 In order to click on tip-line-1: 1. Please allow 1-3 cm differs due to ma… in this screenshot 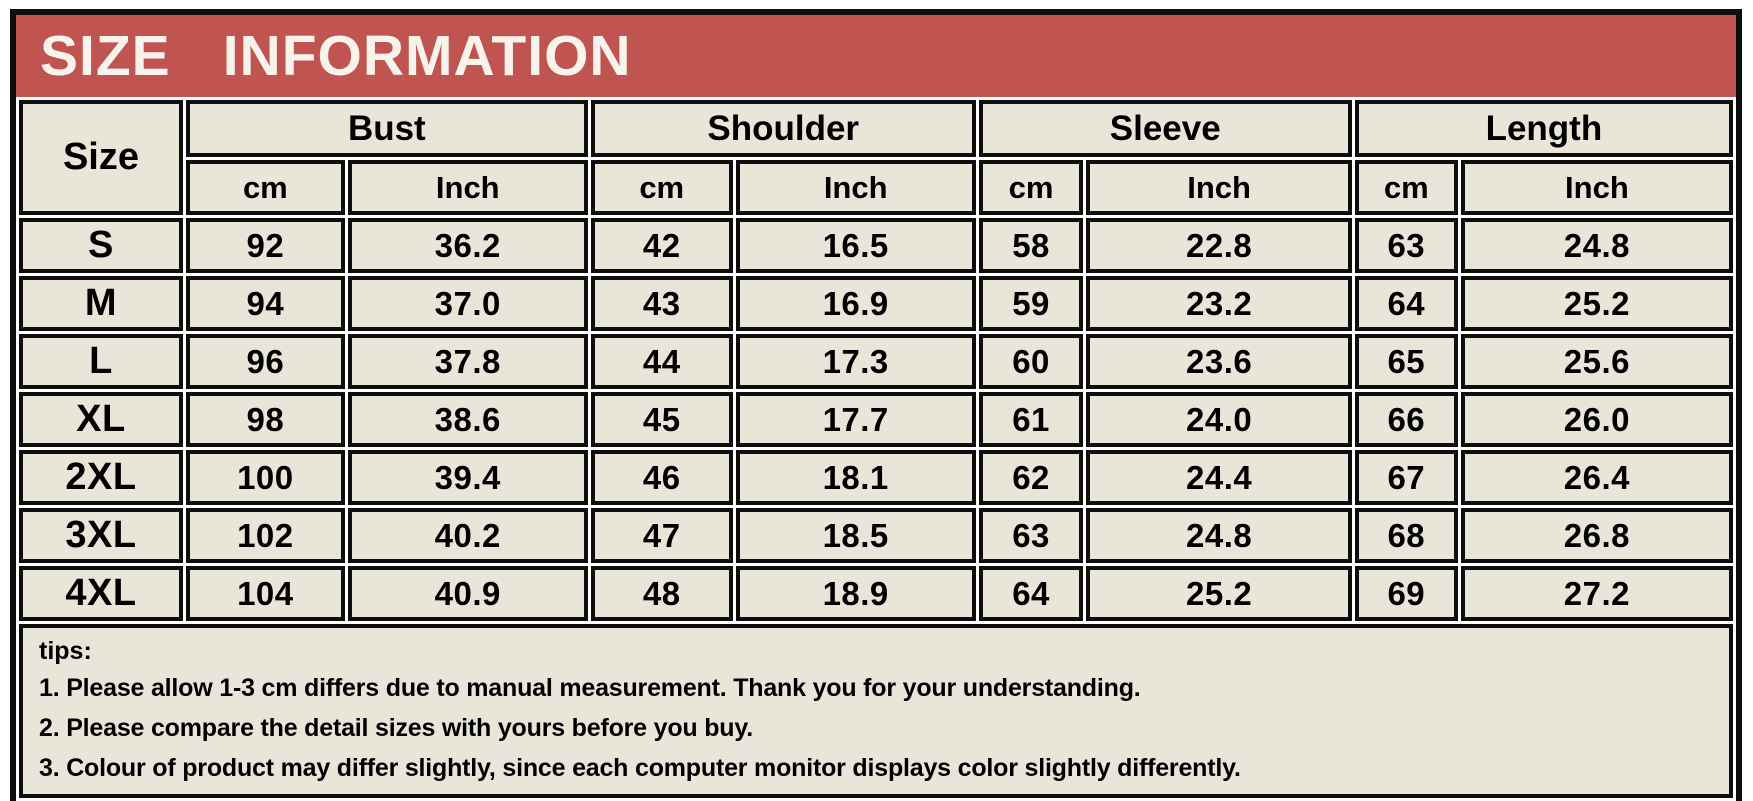, I will do `click(590, 688)`.